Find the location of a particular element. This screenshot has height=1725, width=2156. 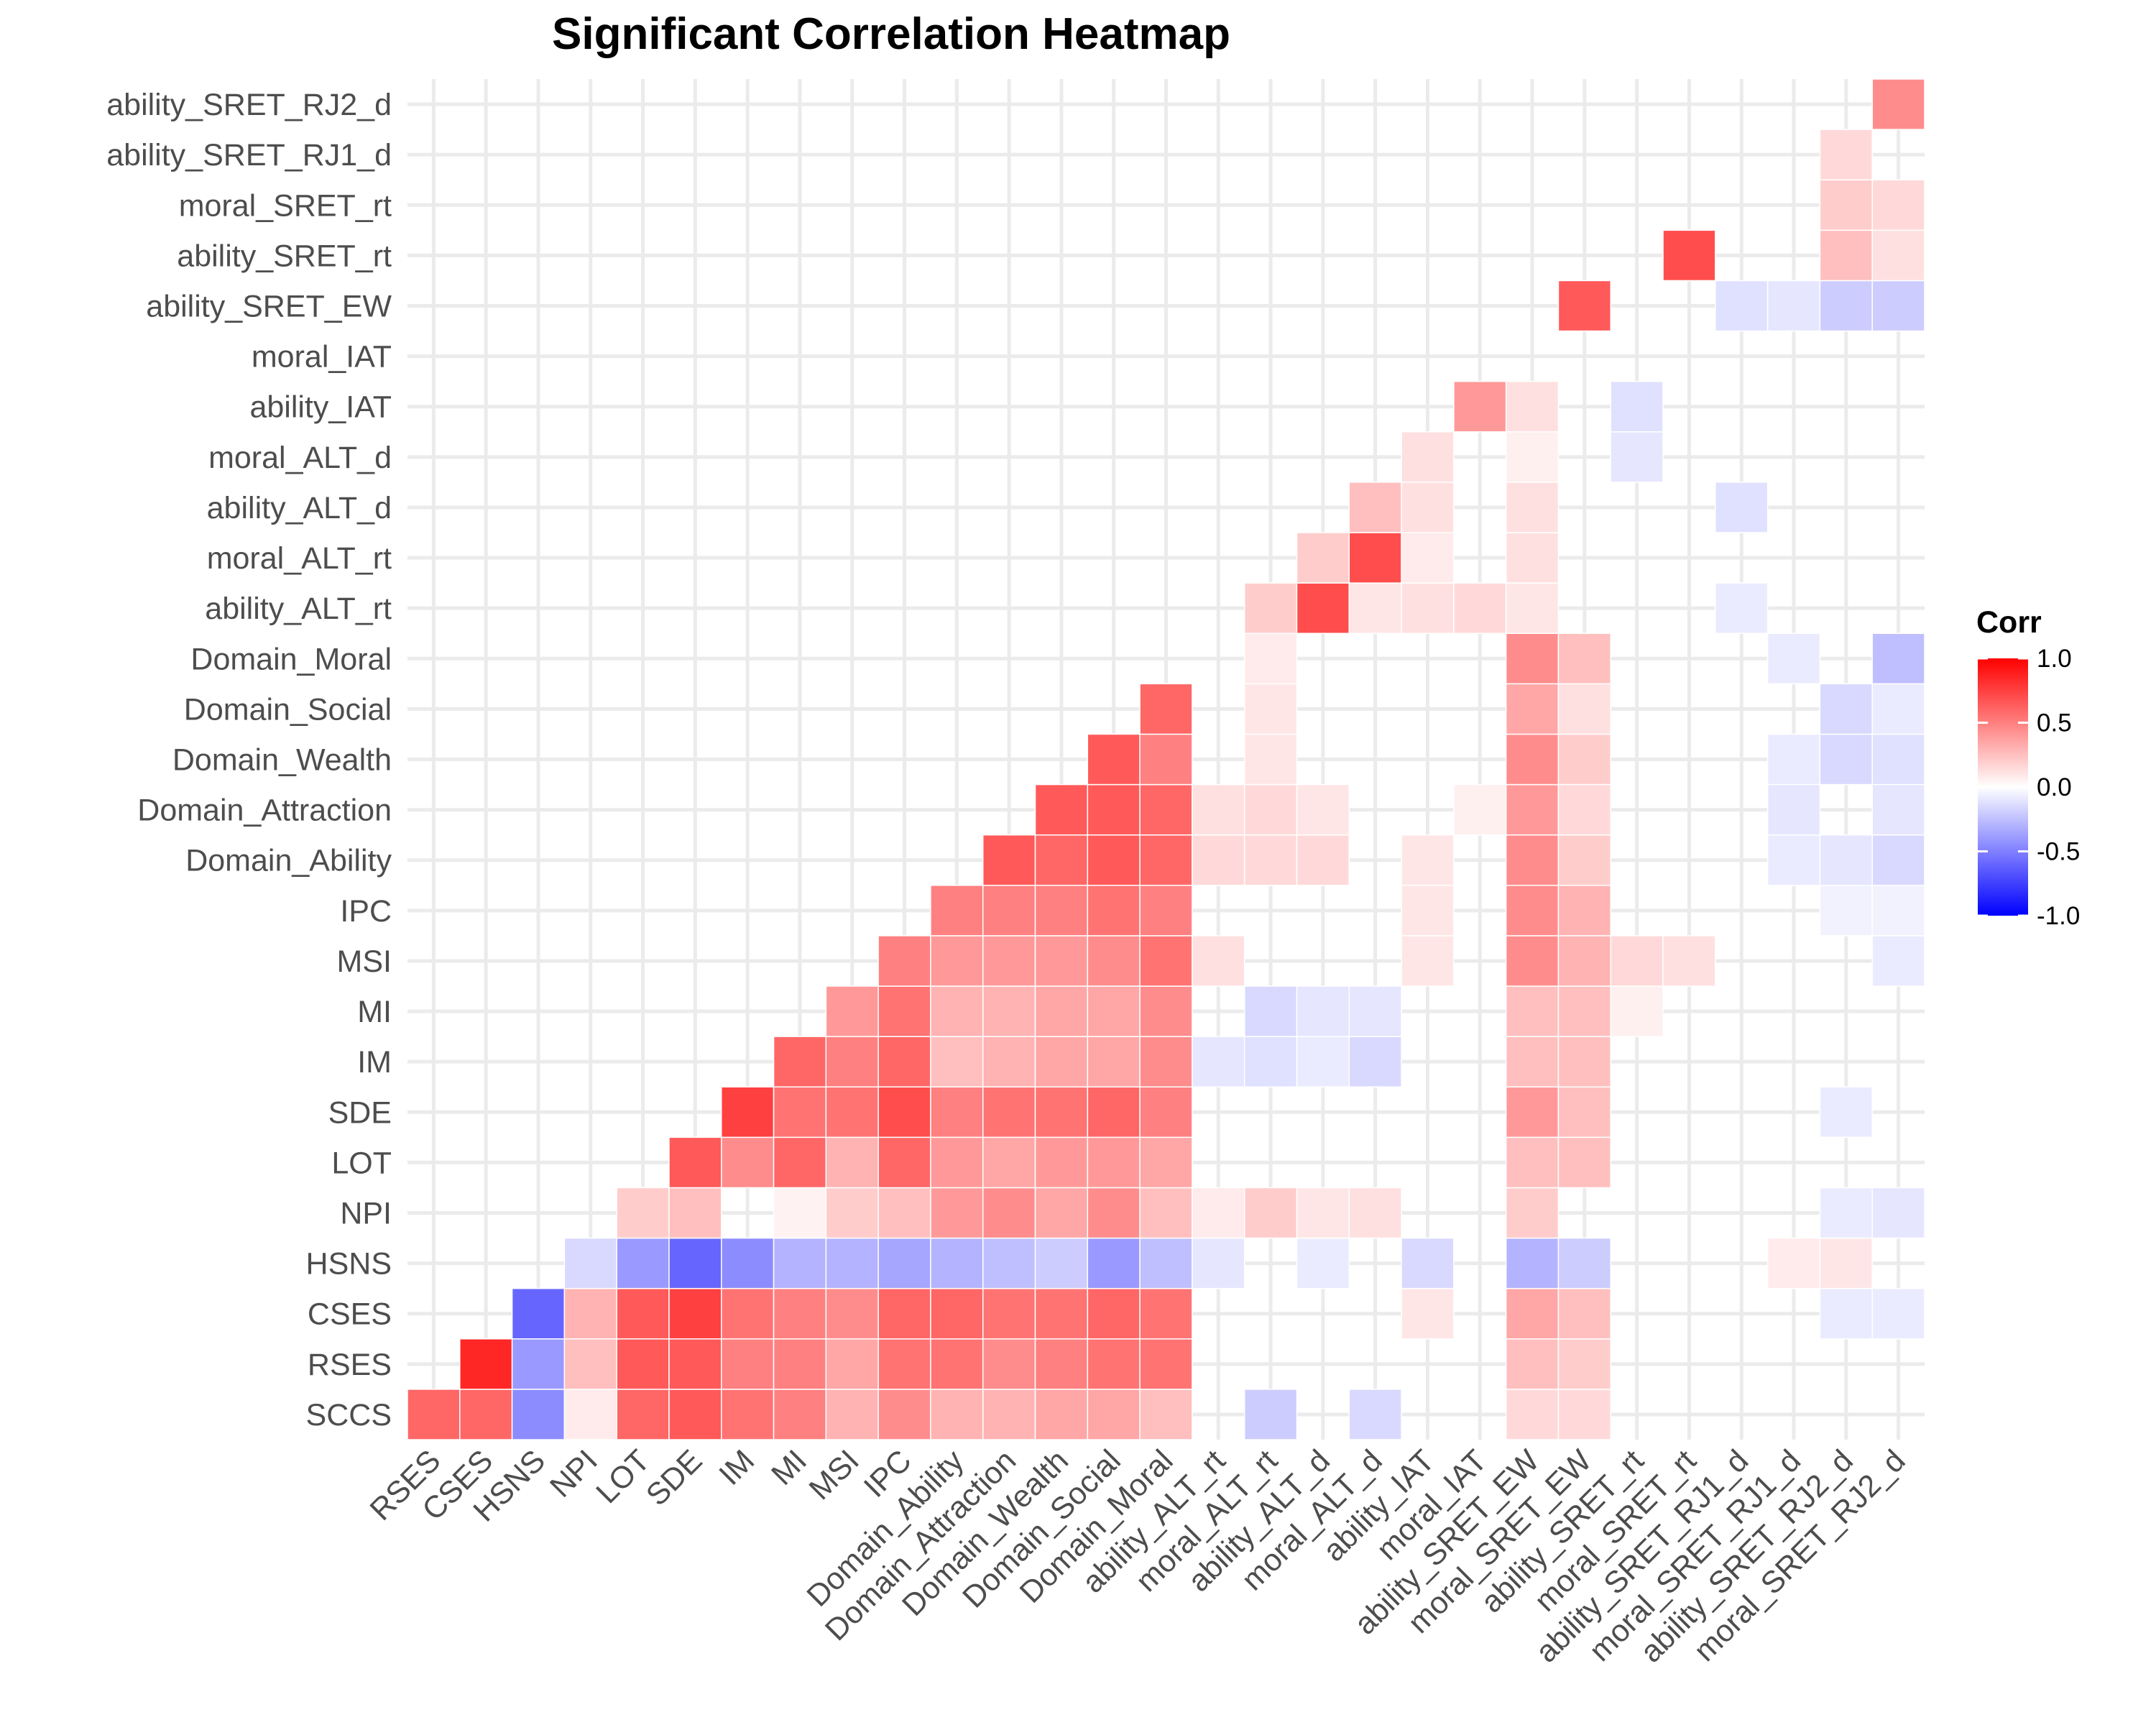

cell-LOT-IPC is located at coordinates (904, 1162).